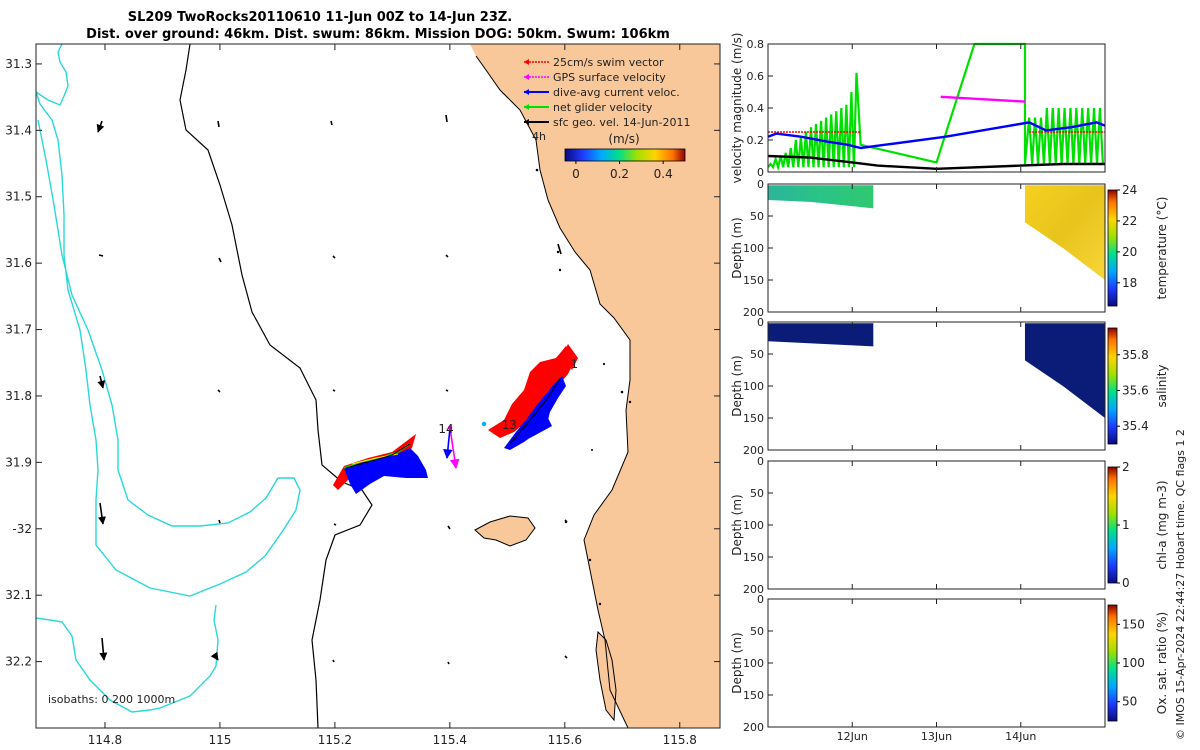 The image size is (1200, 750). What do you see at coordinates (616, 92) in the screenshot?
I see `legend-label: dive-avg current veloc.` at bounding box center [616, 92].